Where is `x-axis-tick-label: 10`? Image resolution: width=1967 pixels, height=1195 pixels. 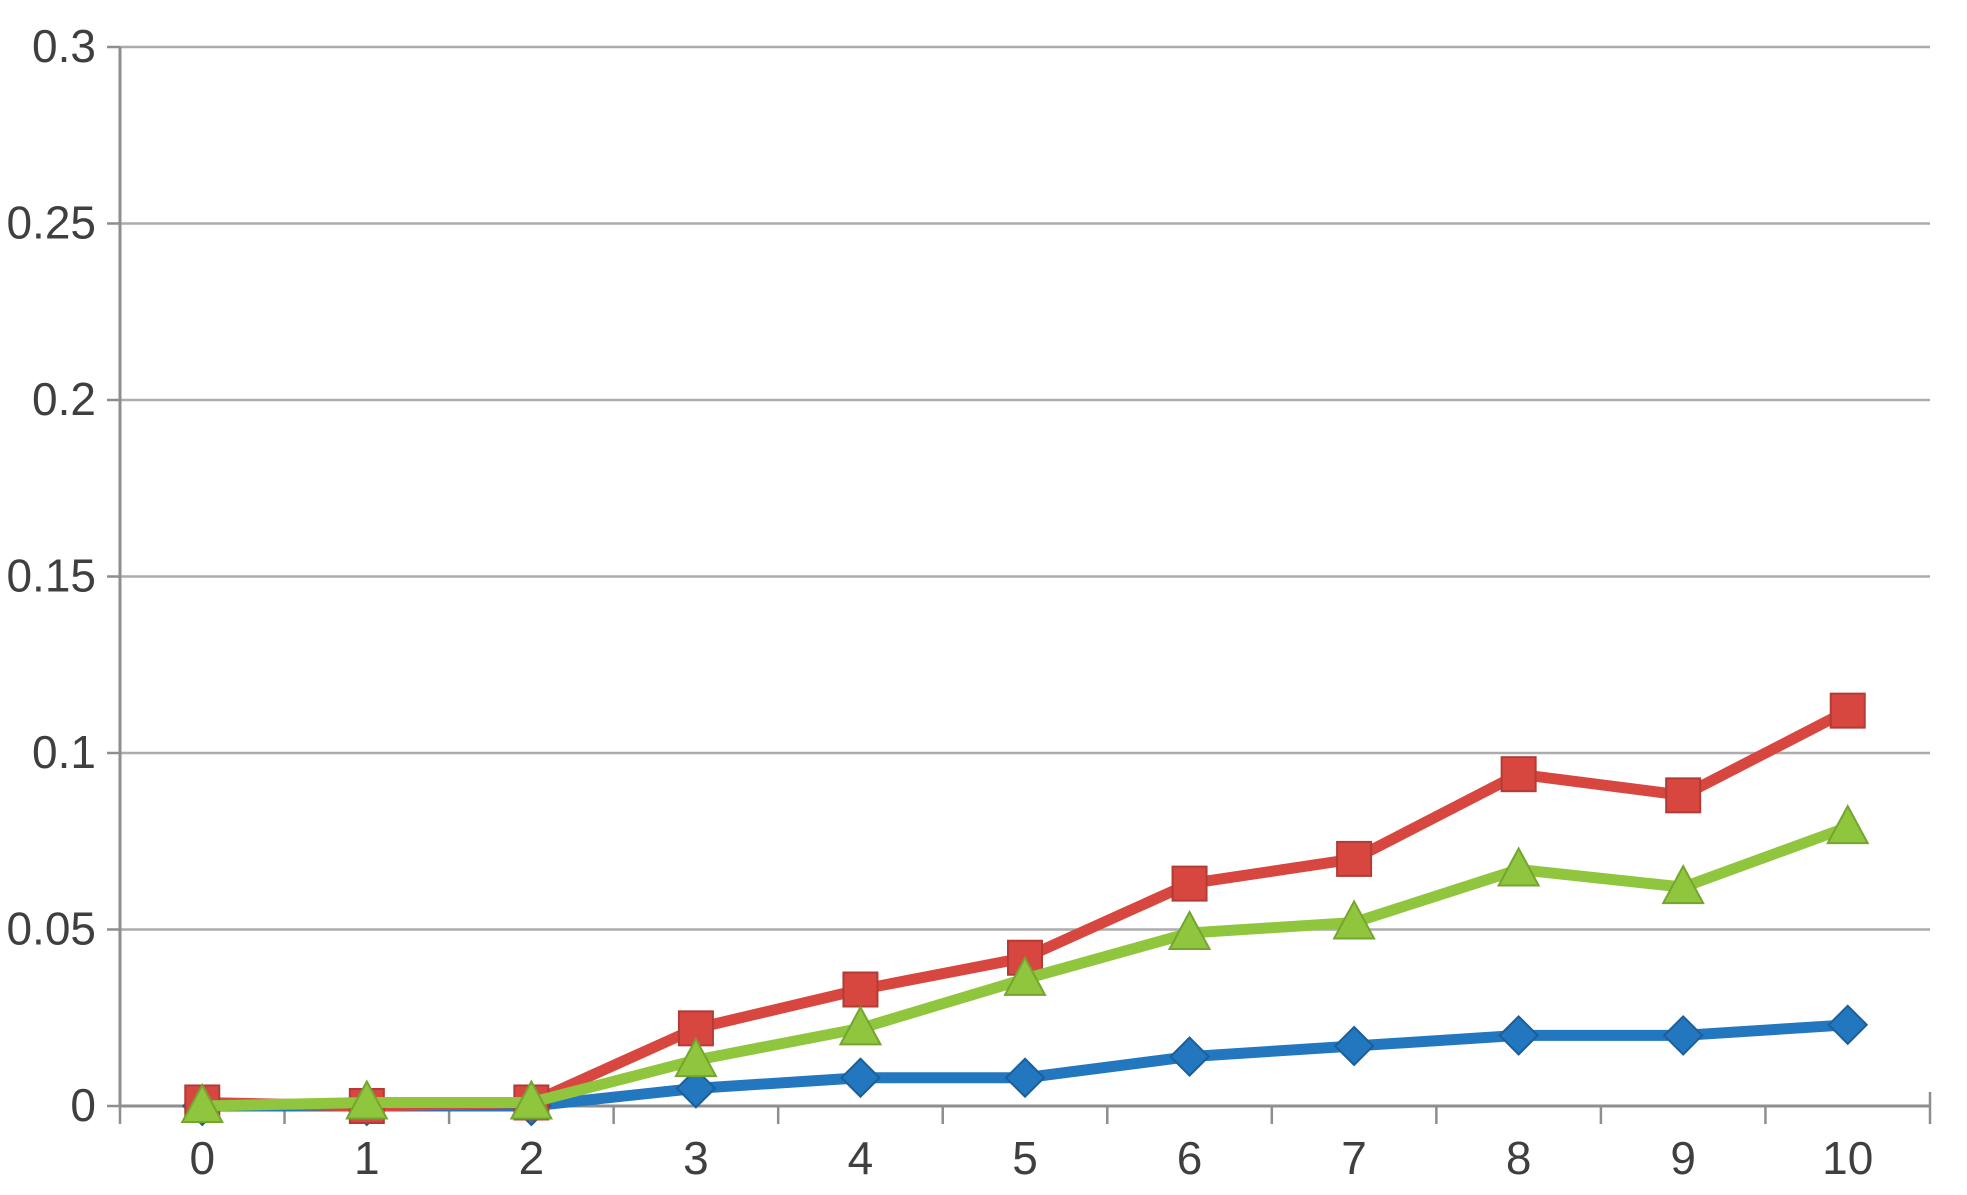
x-axis-tick-label: 10 is located at coordinates (1847, 1158).